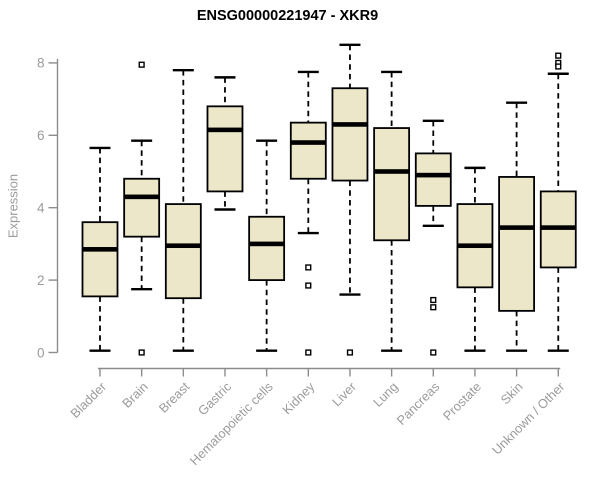  Describe the element at coordinates (41, 352) in the screenshot. I see `y-tick-label: 0` at that location.